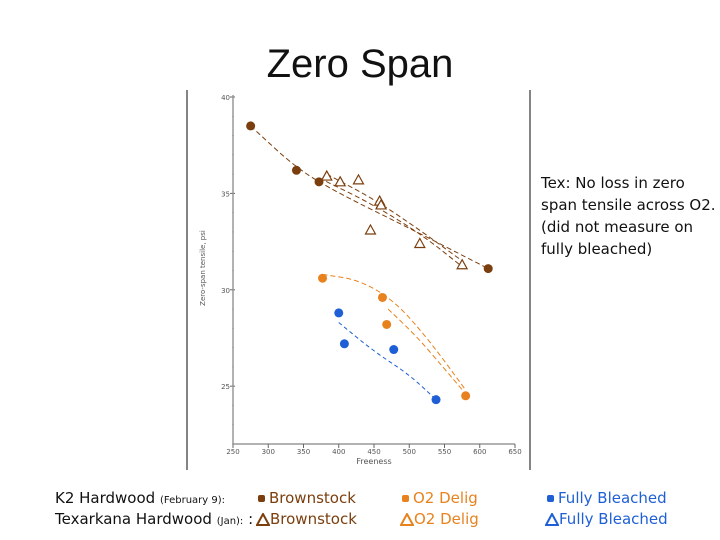 This screenshot has height=540, width=720. What do you see at coordinates (409, 452) in the screenshot?
I see `x-tick-label: 500` at bounding box center [409, 452].